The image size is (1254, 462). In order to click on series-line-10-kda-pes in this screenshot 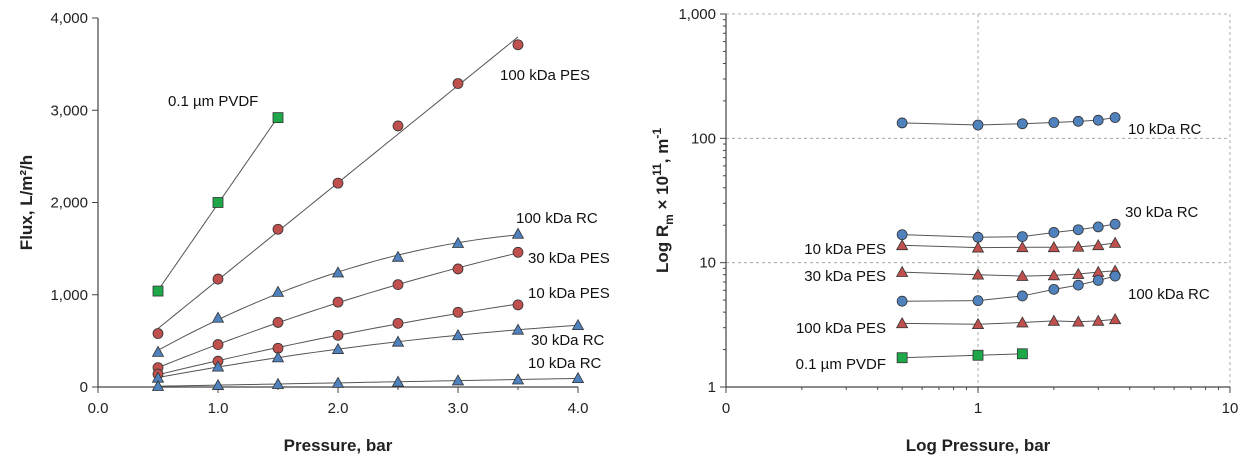, I will do `click(1009, 245)`.